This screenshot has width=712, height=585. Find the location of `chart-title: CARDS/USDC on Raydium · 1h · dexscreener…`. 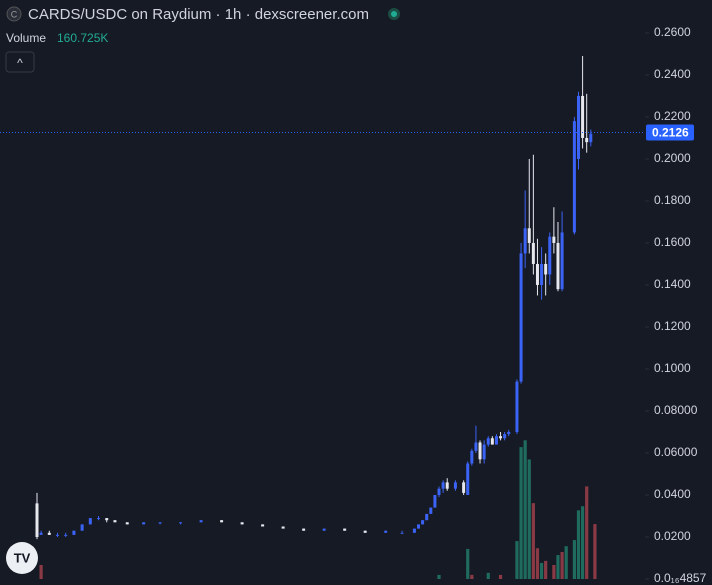

chart-title: CARDS/USDC on Raydium · 1h · dexscreener… is located at coordinates (198, 14).